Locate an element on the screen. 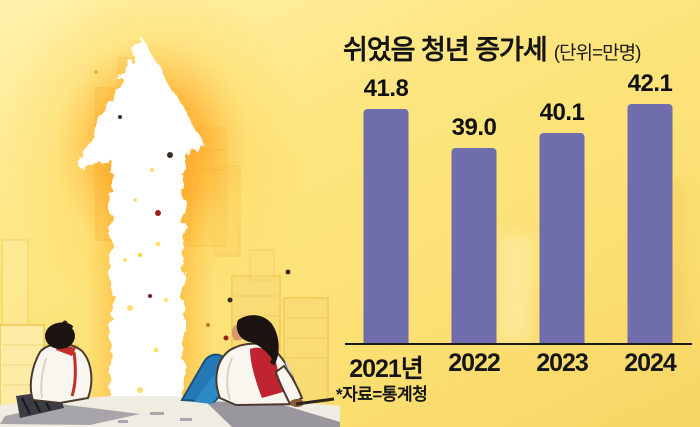 This screenshot has width=700, height=427. bar-group-2021년: 41.8 is located at coordinates (386, 171).